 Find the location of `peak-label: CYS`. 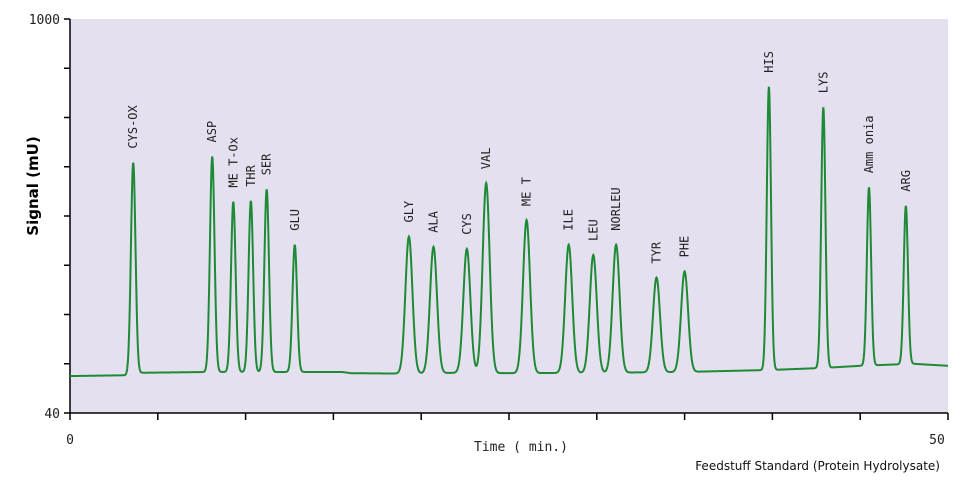

peak-label: CYS is located at coordinates (467, 224).